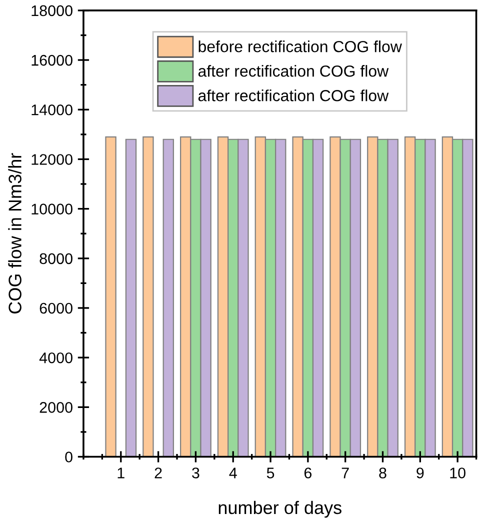  Describe the element at coordinates (458, 473) in the screenshot. I see `x-tick-label: 10` at that location.